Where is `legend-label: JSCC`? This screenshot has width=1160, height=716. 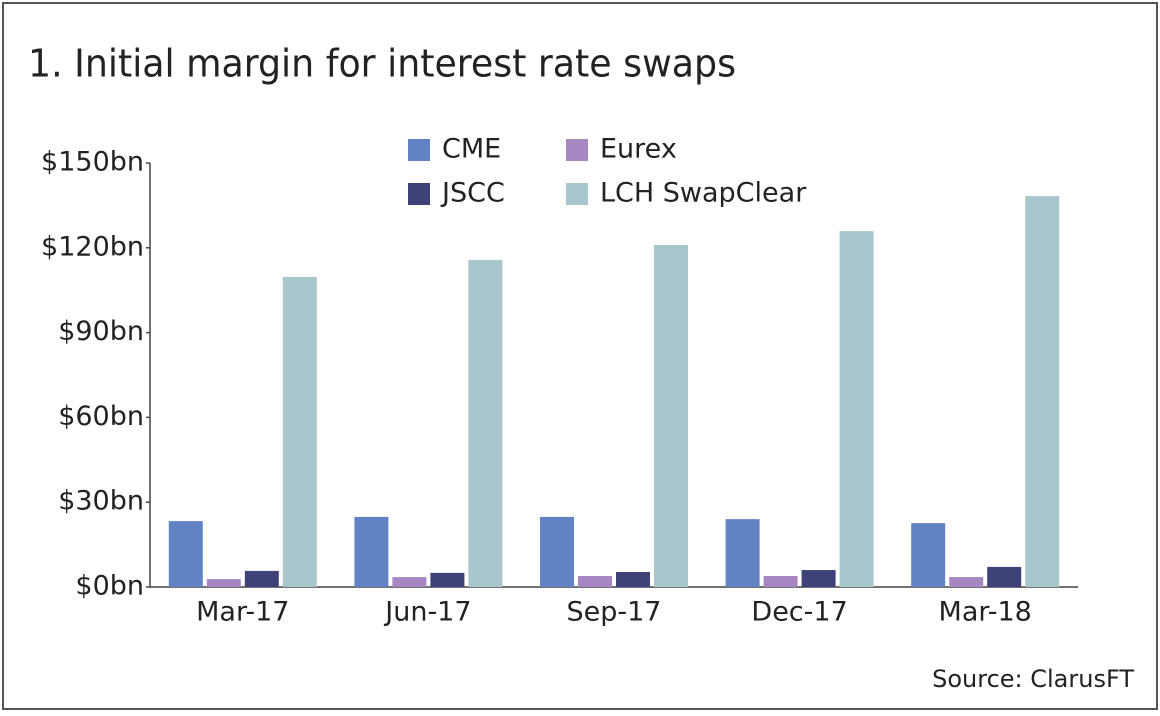 legend-label: JSCC is located at coordinates (472, 193).